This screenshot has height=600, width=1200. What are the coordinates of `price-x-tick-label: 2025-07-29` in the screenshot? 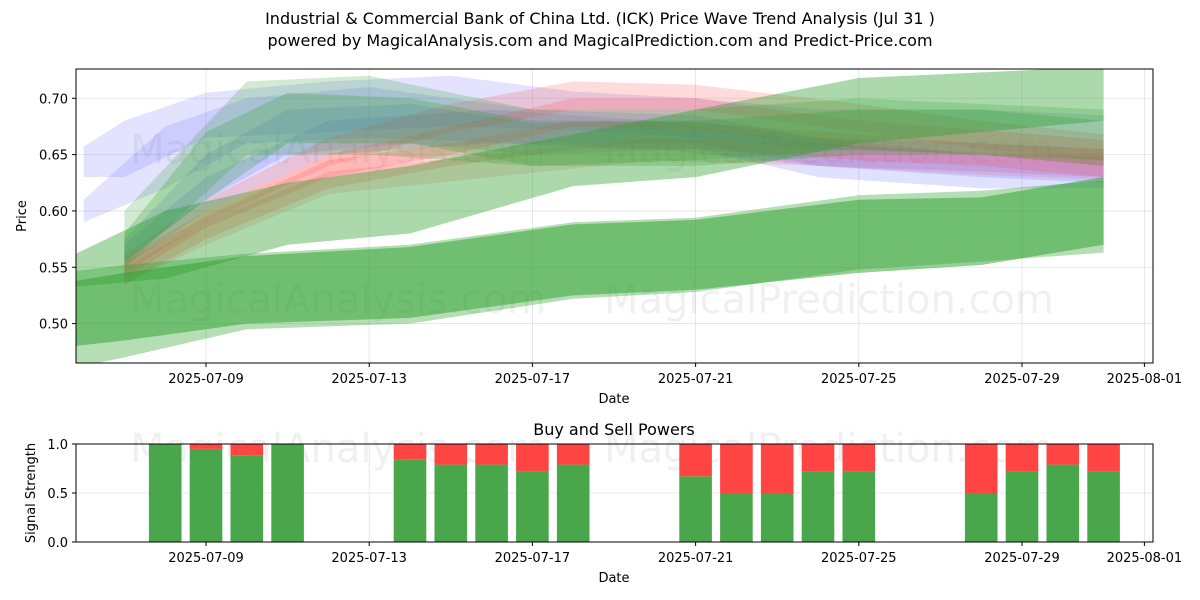 It's located at (1022, 379).